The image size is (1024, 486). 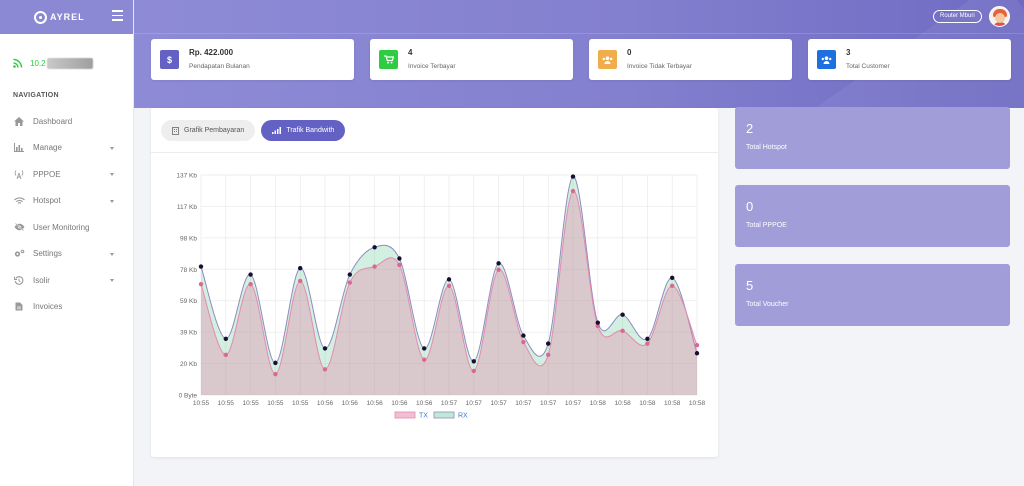 I want to click on stat-card-revenue: $ Rp. 422.000 Pendapatan Bulanan, so click(x=252, y=59).